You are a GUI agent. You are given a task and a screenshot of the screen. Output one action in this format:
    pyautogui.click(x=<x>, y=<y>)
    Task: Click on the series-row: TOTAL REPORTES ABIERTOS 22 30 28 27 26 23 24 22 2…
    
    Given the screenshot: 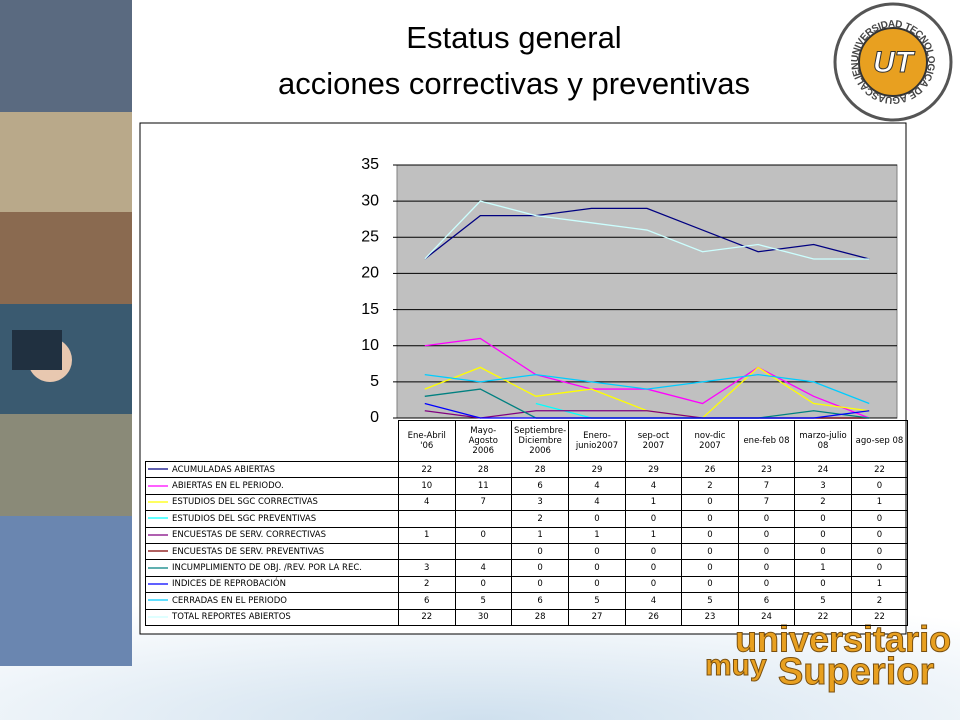 What is the action you would take?
    pyautogui.click(x=527, y=617)
    